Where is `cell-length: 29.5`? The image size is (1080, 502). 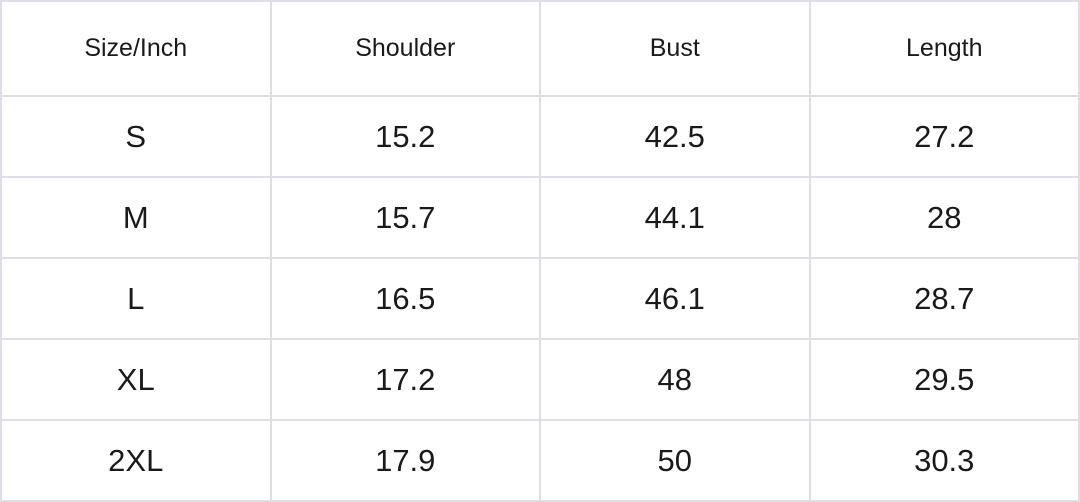 cell-length: 29.5 is located at coordinates (944, 379).